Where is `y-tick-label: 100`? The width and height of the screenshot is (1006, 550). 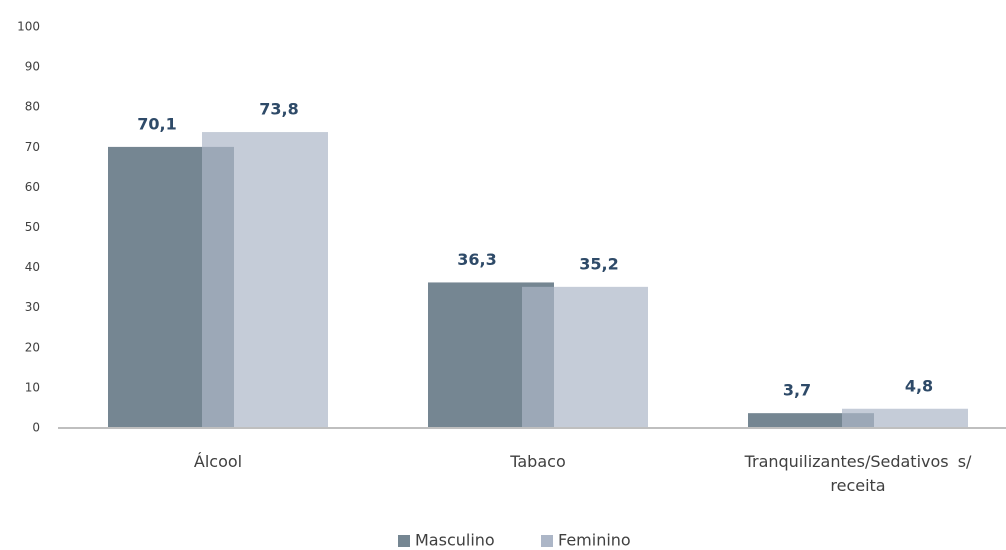 y-tick-label: 100 is located at coordinates (28, 27).